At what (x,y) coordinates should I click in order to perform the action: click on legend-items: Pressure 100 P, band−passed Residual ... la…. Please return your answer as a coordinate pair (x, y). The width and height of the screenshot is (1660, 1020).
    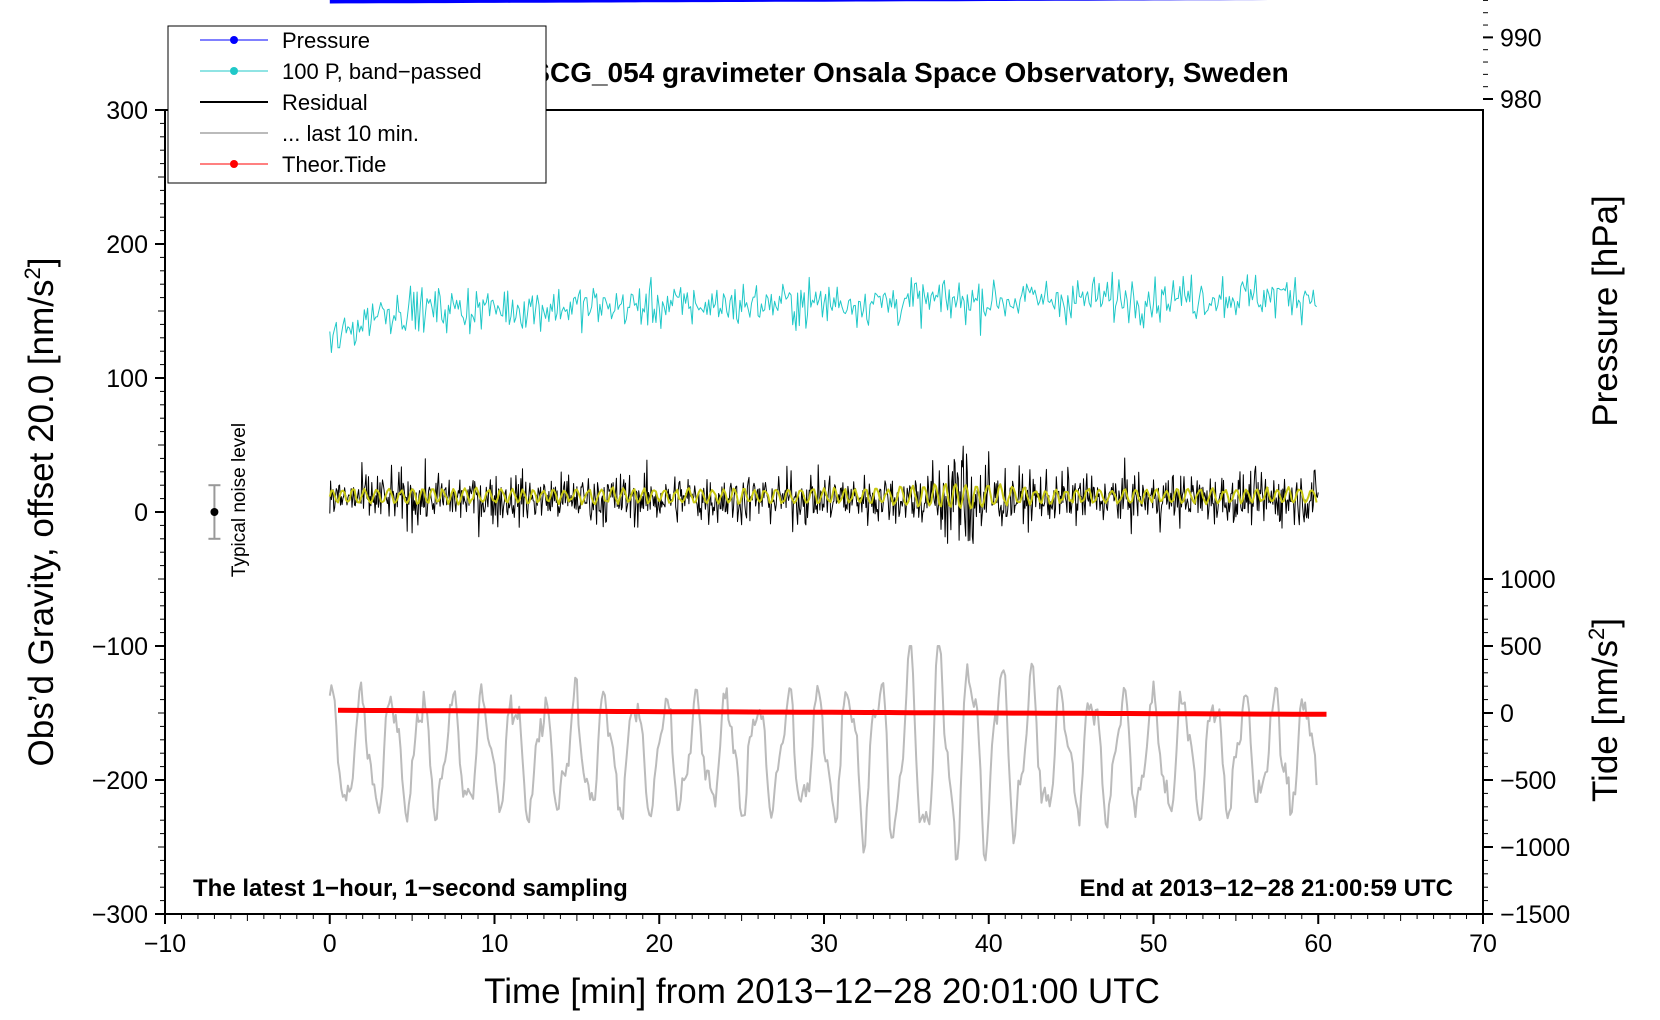
    Looking at the image, I should click on (341, 102).